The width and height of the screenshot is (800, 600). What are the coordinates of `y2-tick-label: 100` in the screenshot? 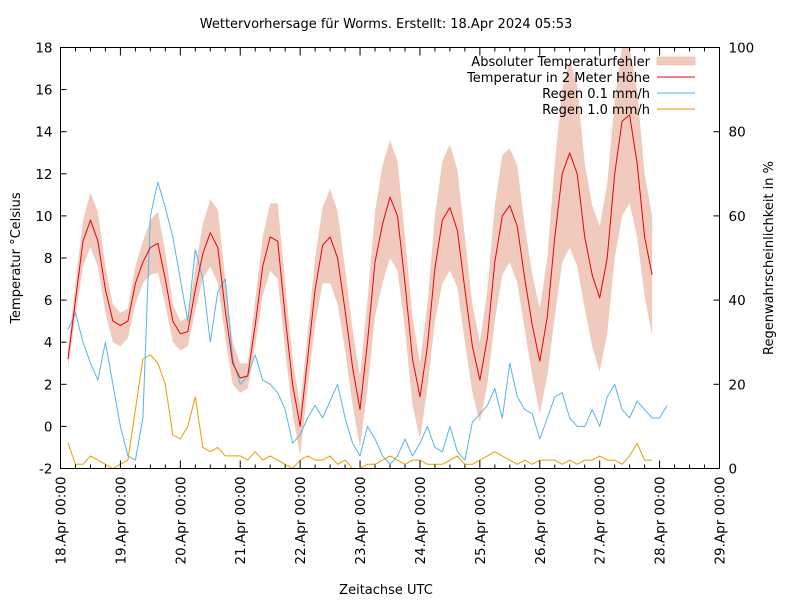 It's located at (742, 49).